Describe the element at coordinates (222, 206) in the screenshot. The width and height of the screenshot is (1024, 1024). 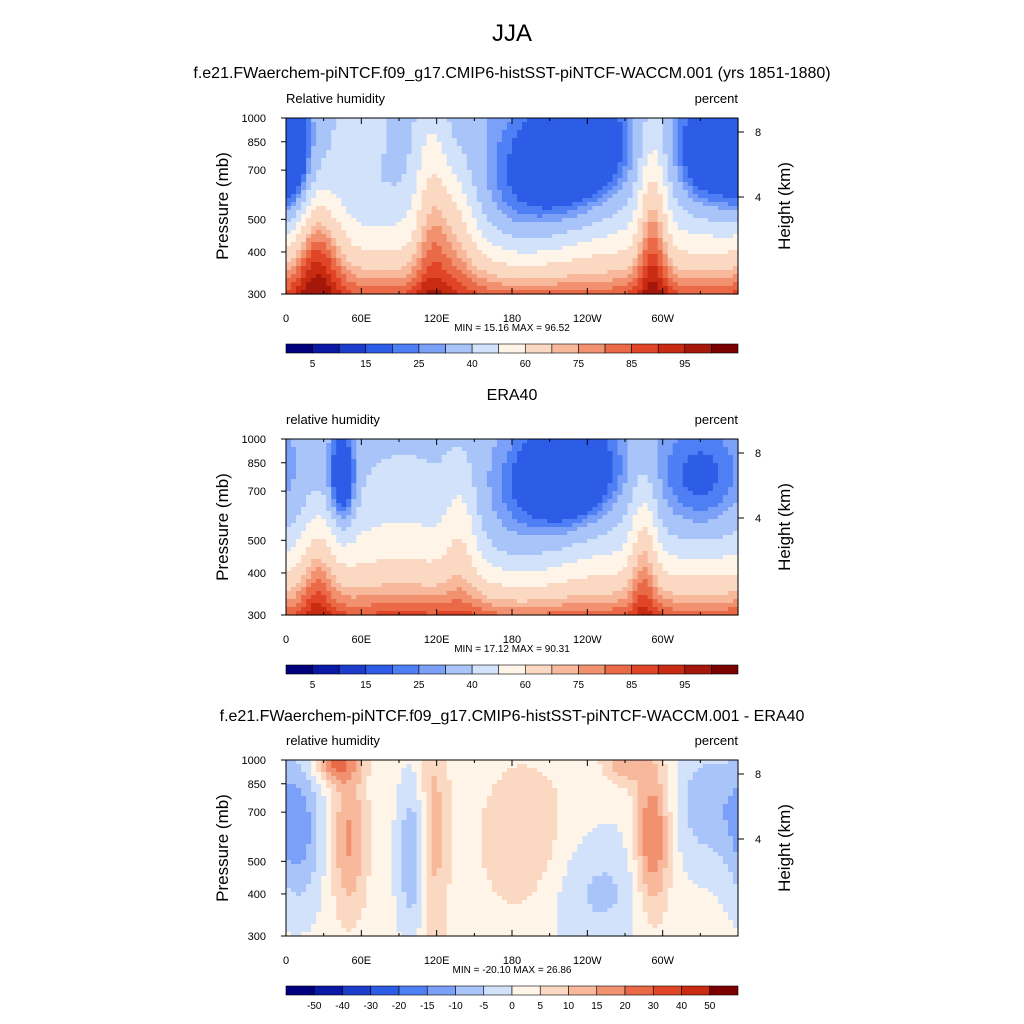
I see `y-axis-title: Pressure (mb)` at that location.